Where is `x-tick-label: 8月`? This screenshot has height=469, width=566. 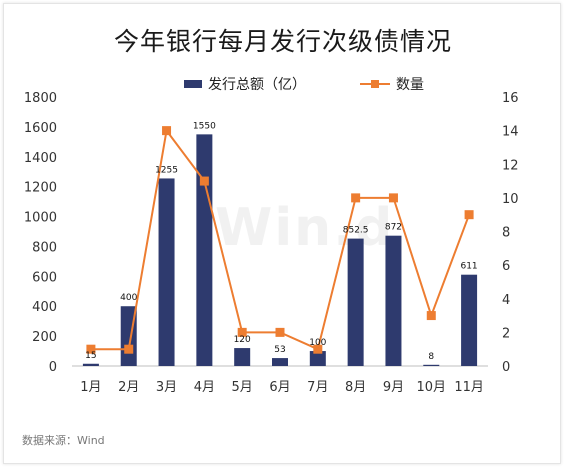 x-tick-label: 8月 is located at coordinates (355, 387).